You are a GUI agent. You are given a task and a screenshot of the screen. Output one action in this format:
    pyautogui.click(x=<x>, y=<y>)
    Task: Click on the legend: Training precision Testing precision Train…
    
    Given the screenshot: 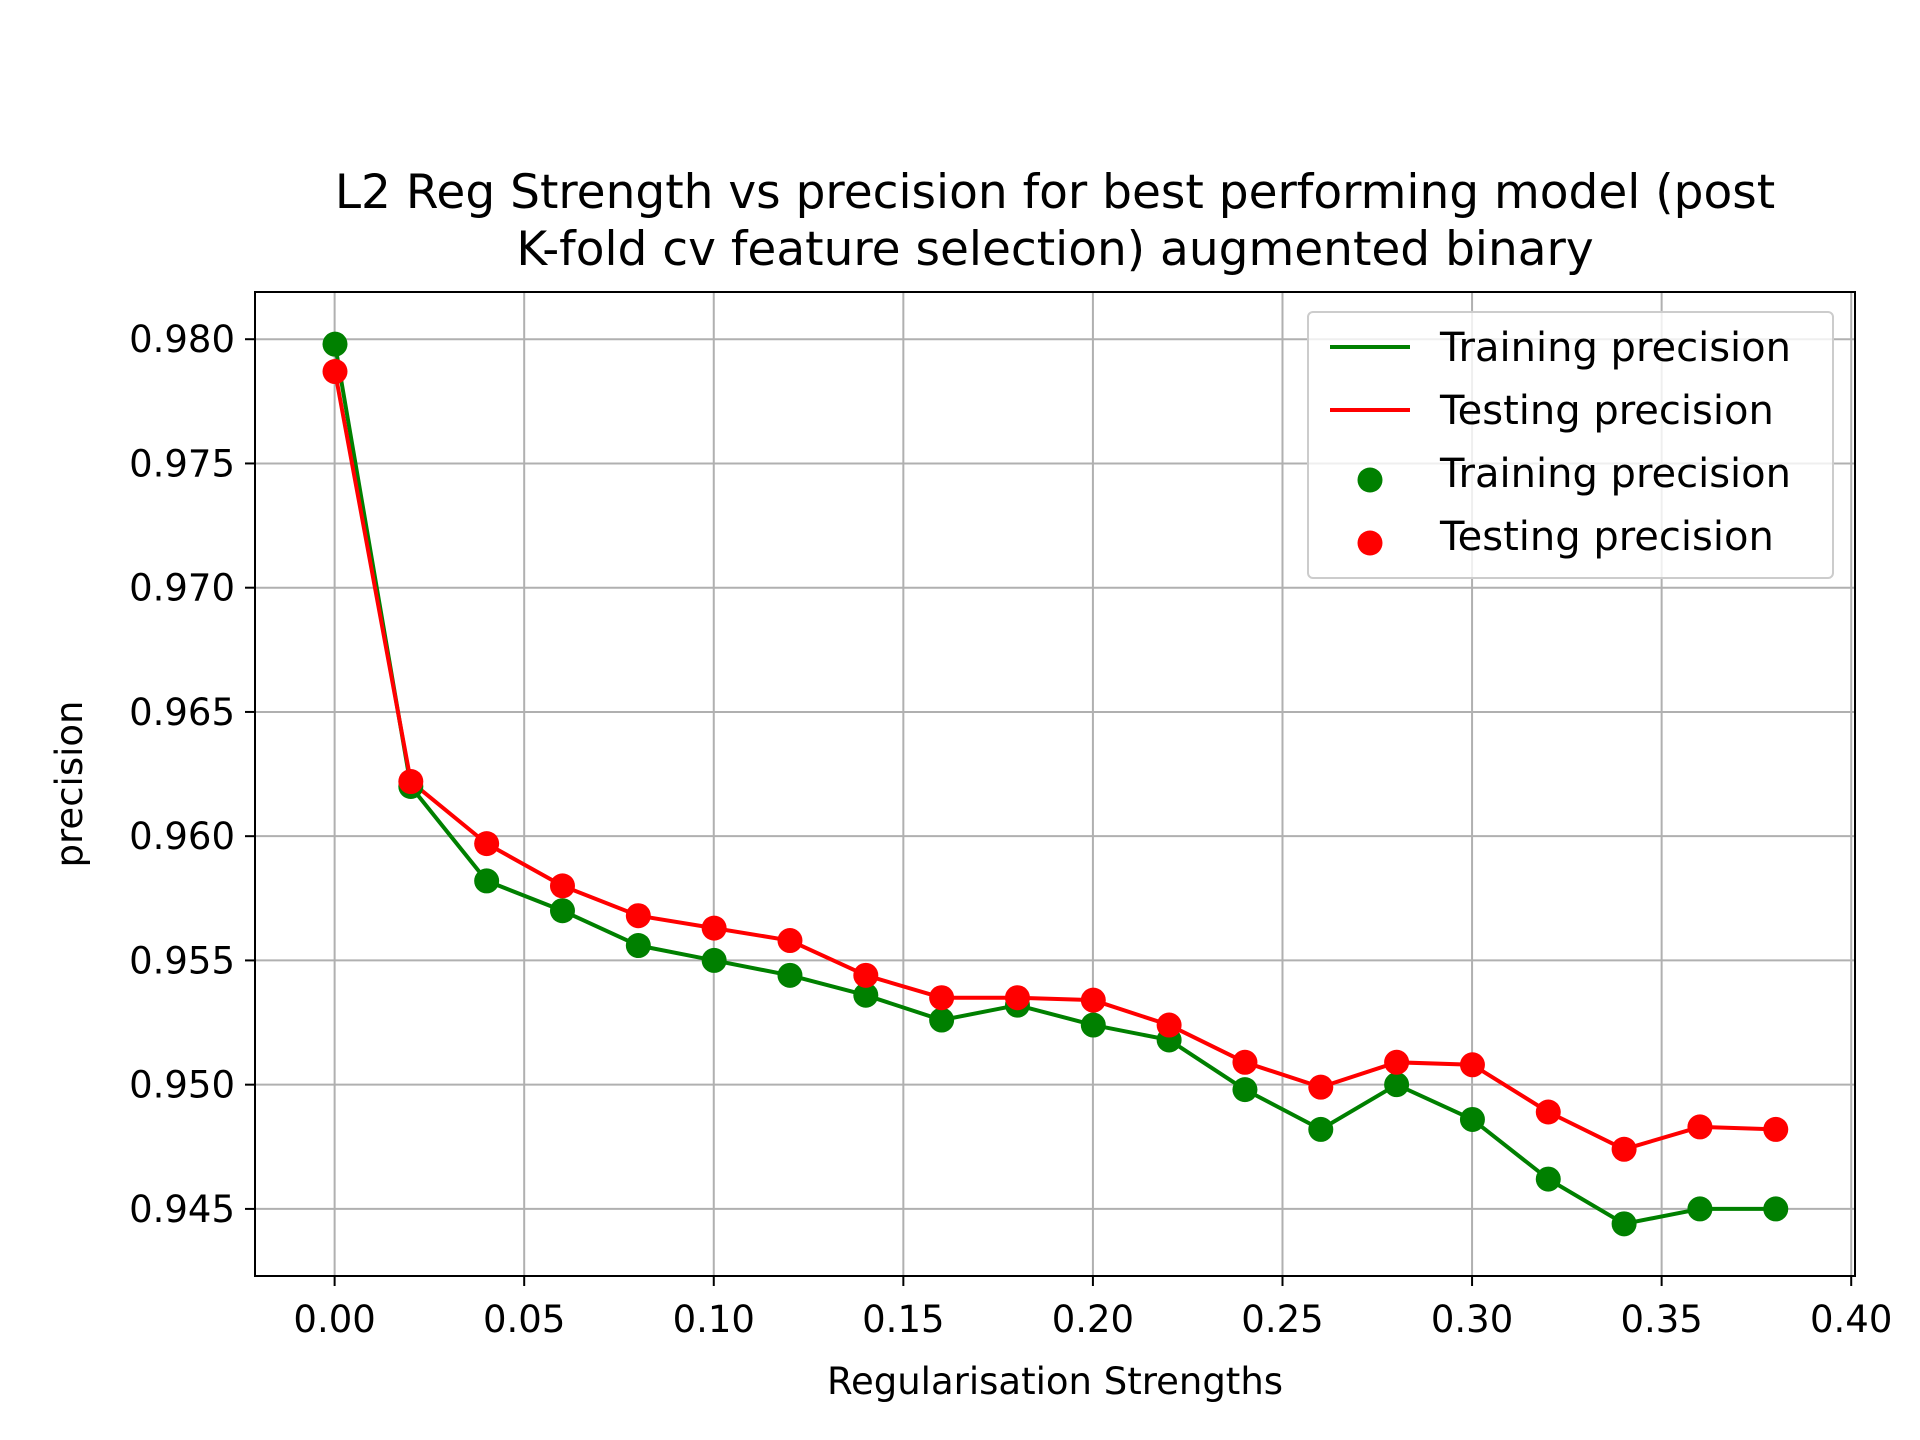 What is the action you would take?
    pyautogui.click(x=1570, y=445)
    